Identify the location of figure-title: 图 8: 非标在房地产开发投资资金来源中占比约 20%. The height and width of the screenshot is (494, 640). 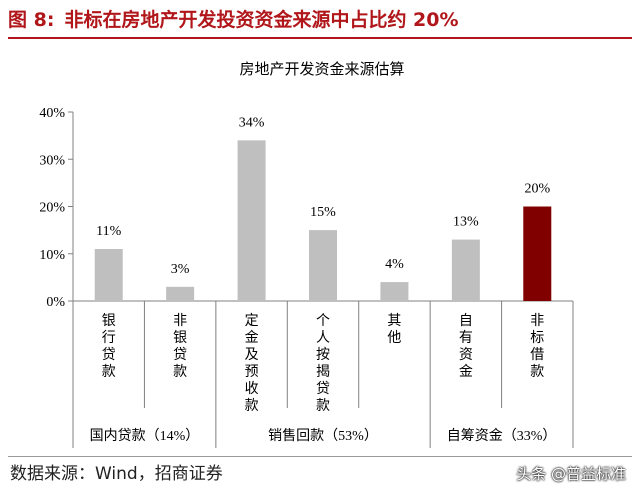
(320, 20).